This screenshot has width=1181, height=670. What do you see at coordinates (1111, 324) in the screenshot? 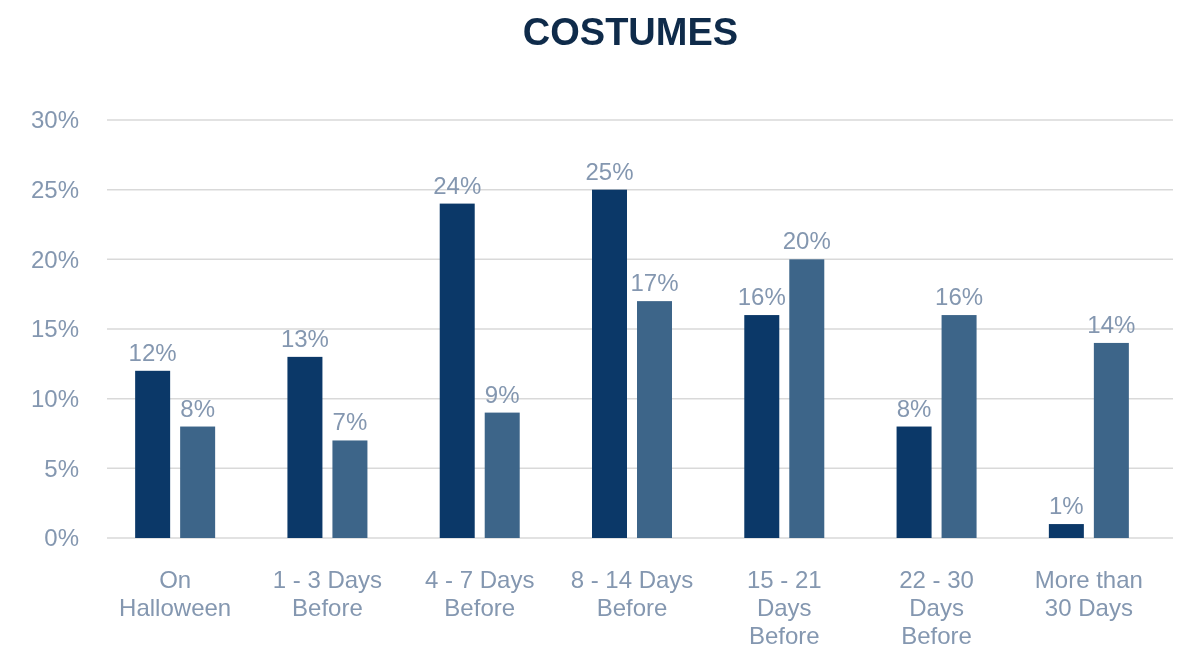
I see `data-label: 14%` at bounding box center [1111, 324].